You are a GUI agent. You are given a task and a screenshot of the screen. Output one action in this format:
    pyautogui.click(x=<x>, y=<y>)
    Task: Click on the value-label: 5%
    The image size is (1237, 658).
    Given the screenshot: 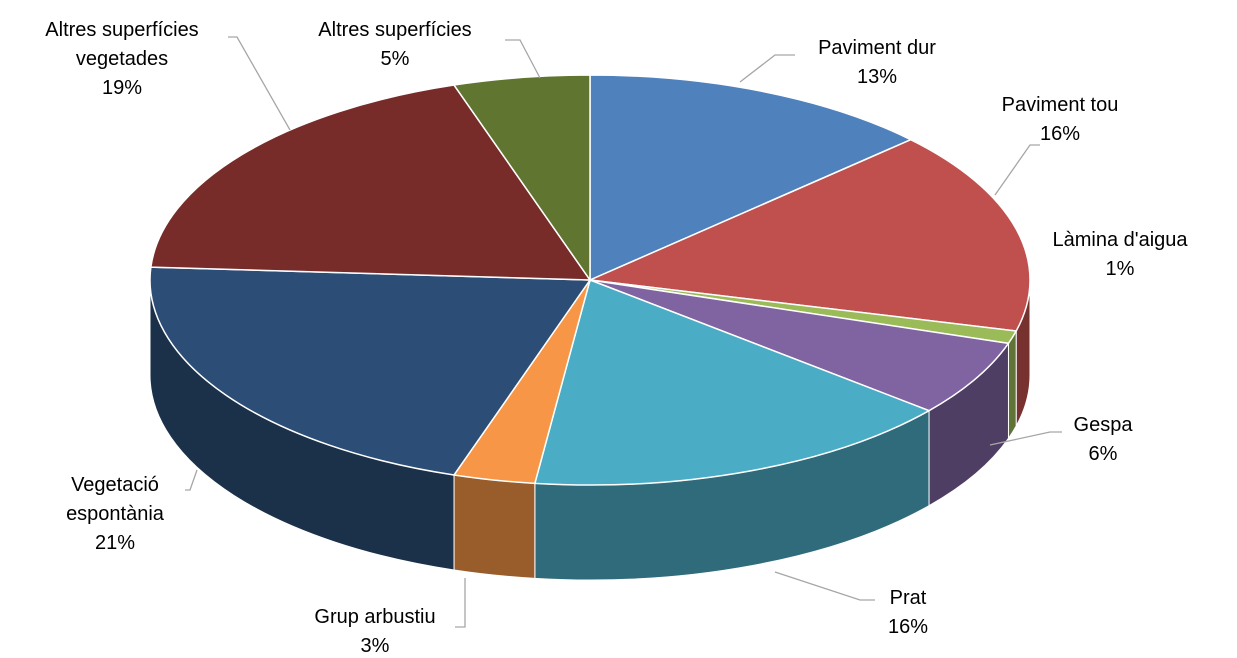 What is the action you would take?
    pyautogui.click(x=395, y=59)
    